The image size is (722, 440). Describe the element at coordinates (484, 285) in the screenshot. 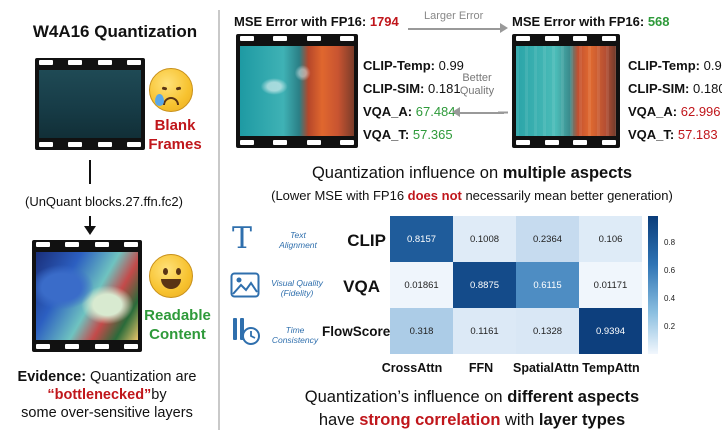

I see `heatmap-cell: 0.8875` at that location.